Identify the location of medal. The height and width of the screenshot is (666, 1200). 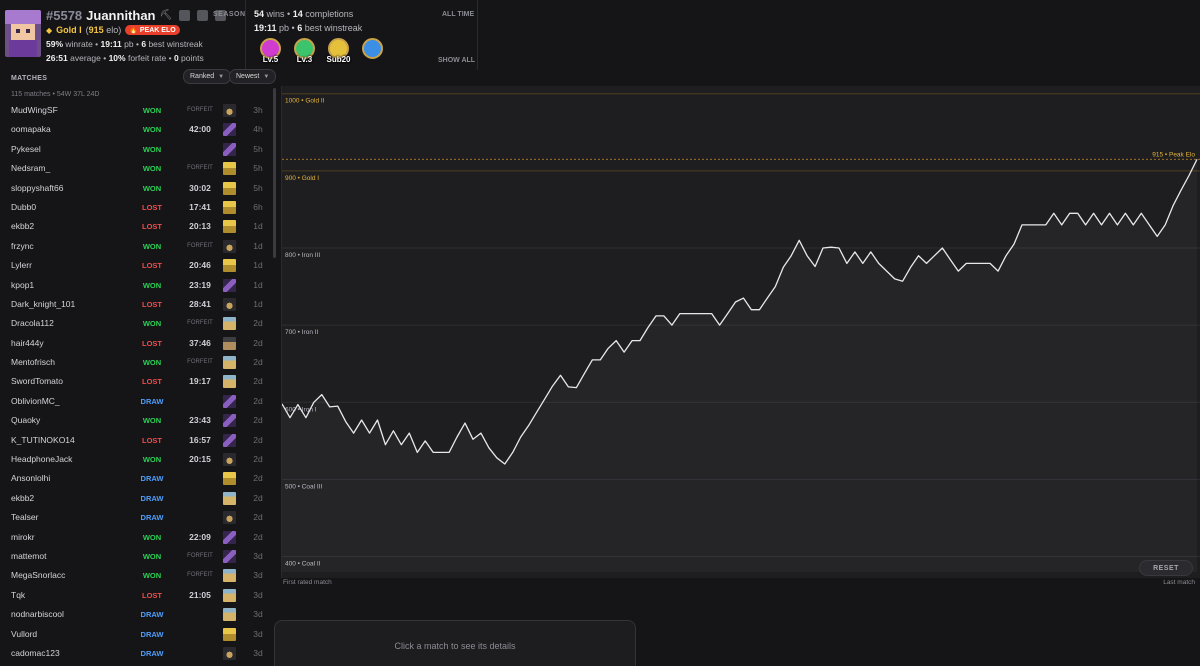
(372, 50).